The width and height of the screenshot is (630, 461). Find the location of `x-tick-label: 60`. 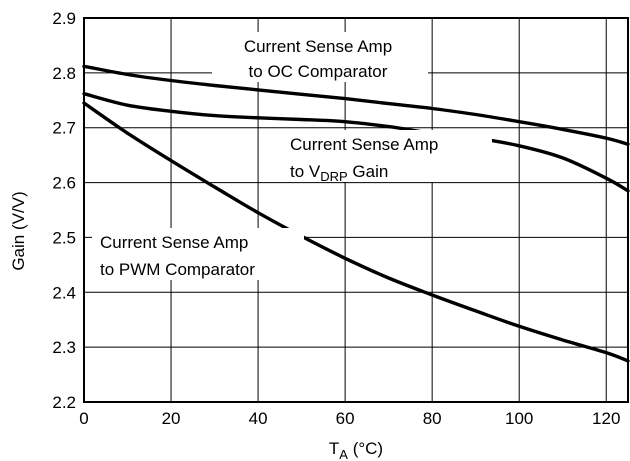

x-tick-label: 60 is located at coordinates (345, 418).